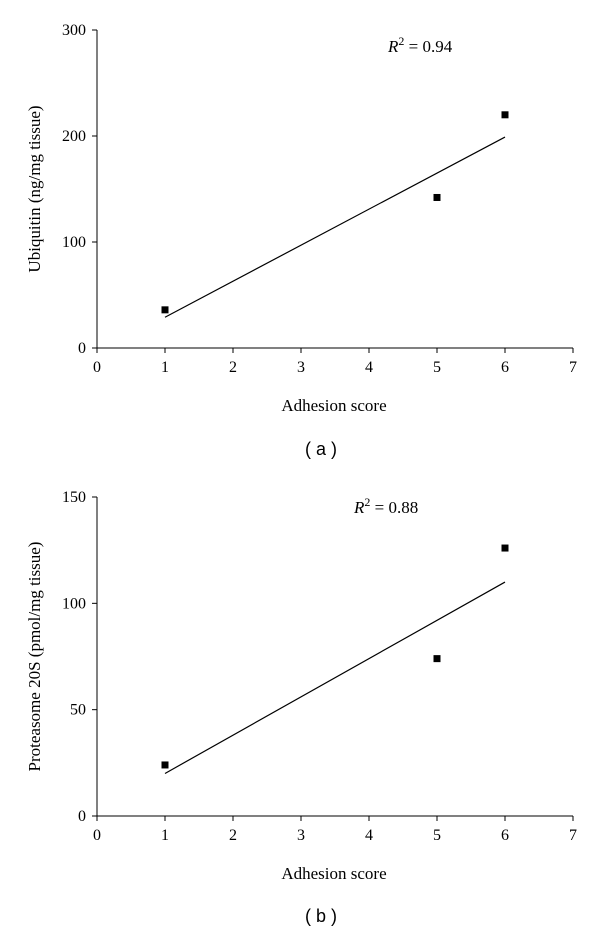 This screenshot has height=935, width=600. Describe the element at coordinates (301, 835) in the screenshot. I see `chart1-x-tick-label: 3` at that location.